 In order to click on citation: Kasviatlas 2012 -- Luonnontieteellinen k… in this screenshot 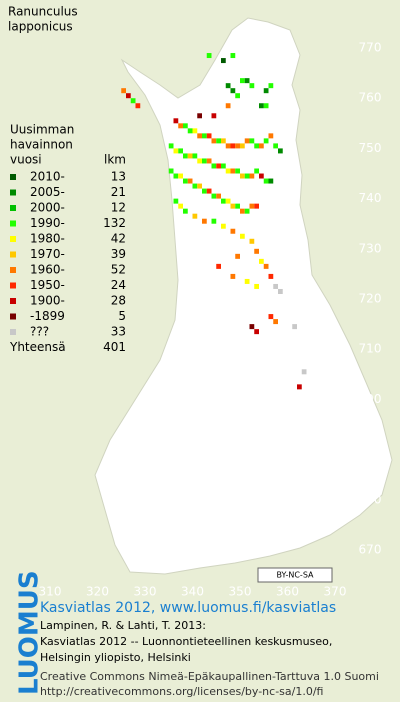, I will do `click(186, 641)`.